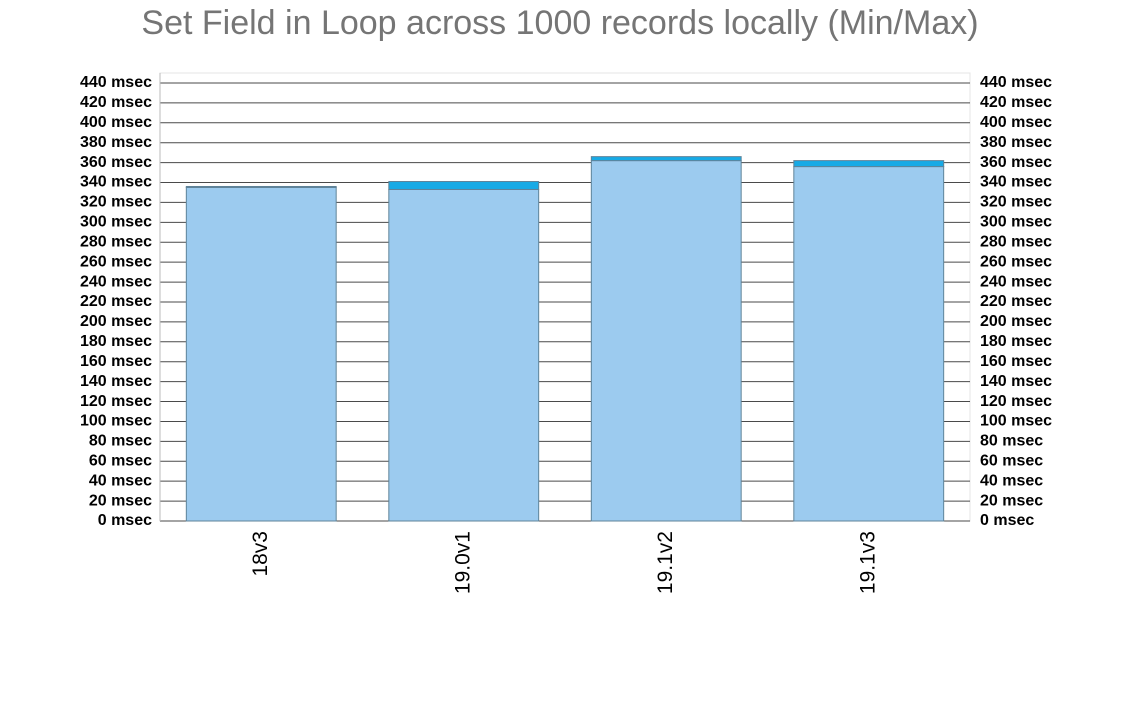  What do you see at coordinates (1016, 142) in the screenshot?
I see `y2-tick-label: 380 msec` at bounding box center [1016, 142].